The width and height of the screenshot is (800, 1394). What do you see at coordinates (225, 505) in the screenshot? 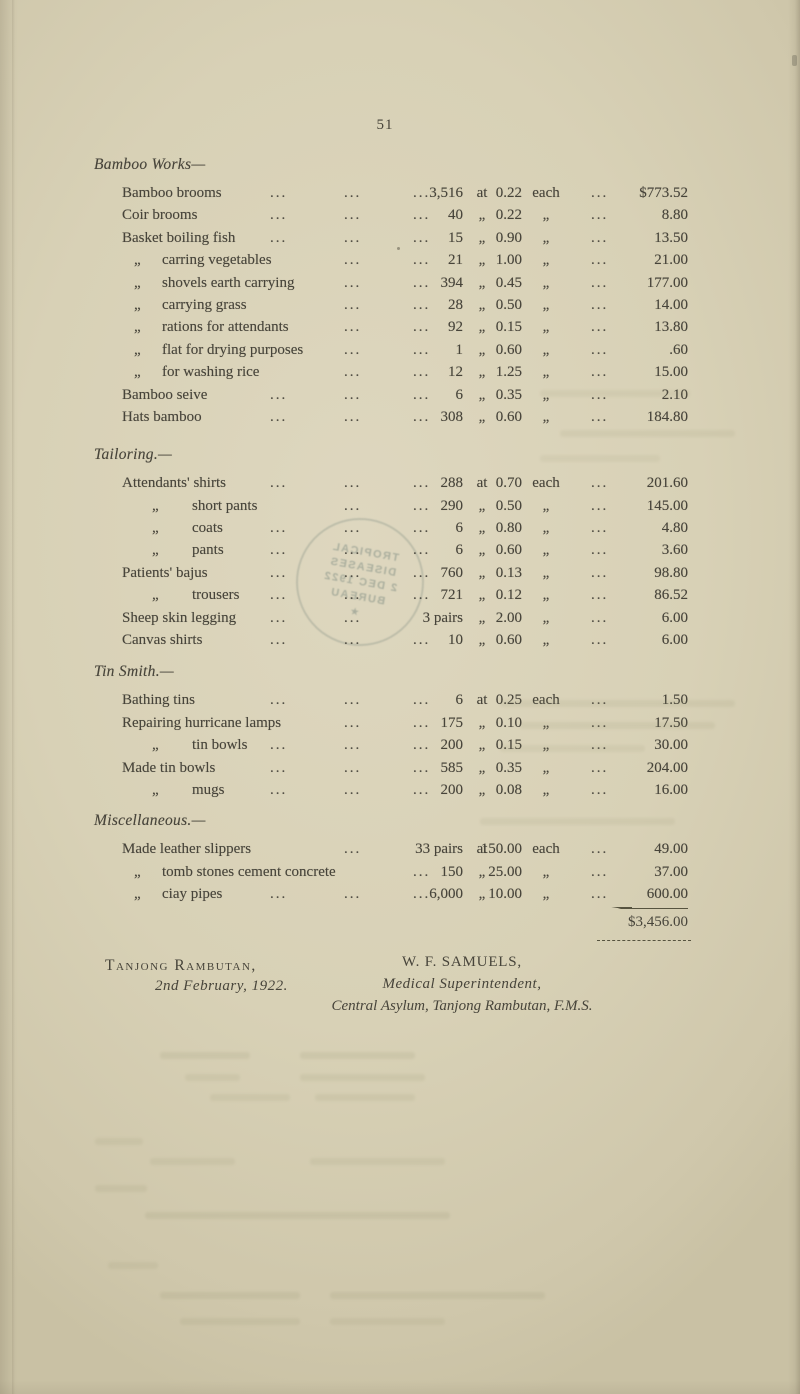
I see `item-name: short pants` at bounding box center [225, 505].